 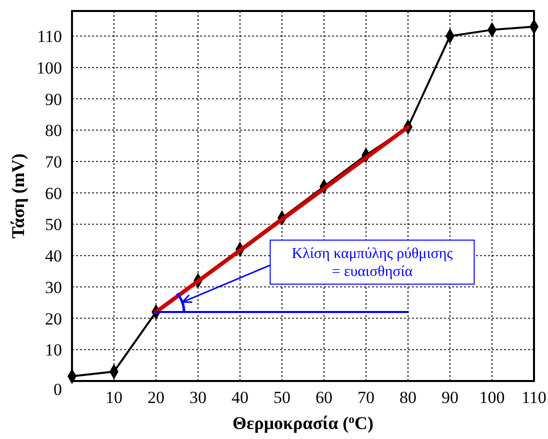 I want to click on x-tick-label: 80, so click(x=408, y=397).